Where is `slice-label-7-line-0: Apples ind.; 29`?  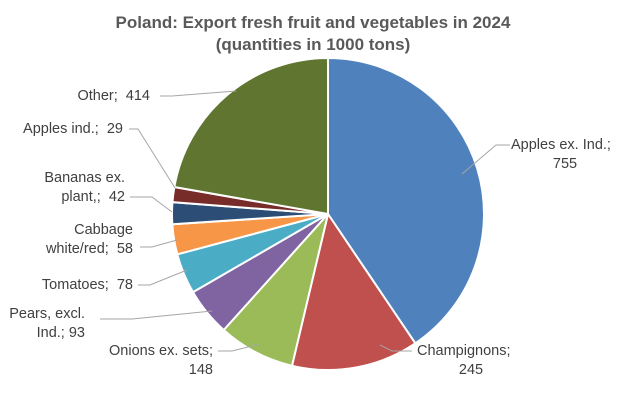
slice-label-7-line-0: Apples ind.; 29 is located at coordinates (73, 129).